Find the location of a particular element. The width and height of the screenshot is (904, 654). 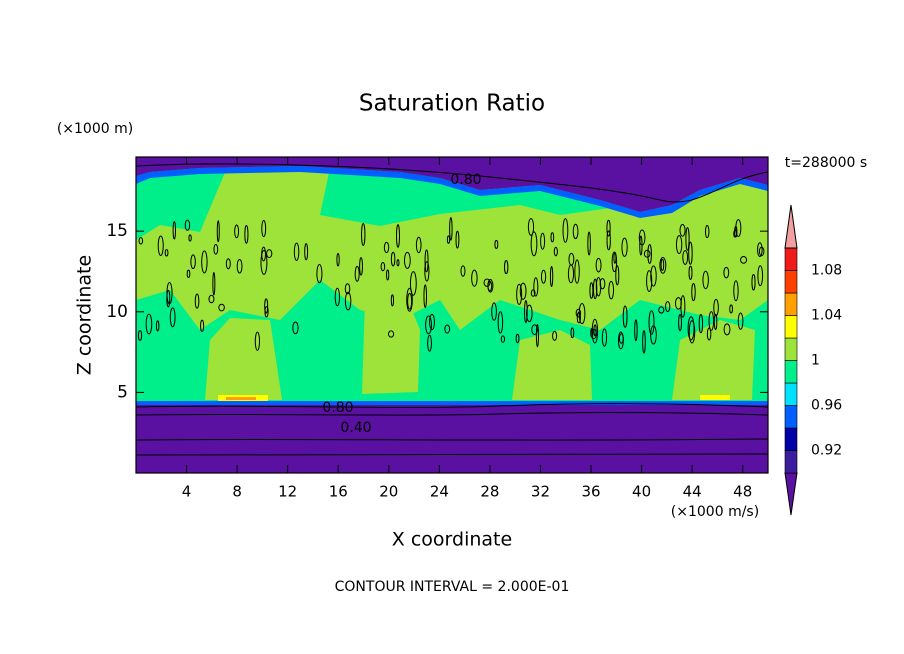

colorbar-tick-label: 1.08 is located at coordinates (826, 271).